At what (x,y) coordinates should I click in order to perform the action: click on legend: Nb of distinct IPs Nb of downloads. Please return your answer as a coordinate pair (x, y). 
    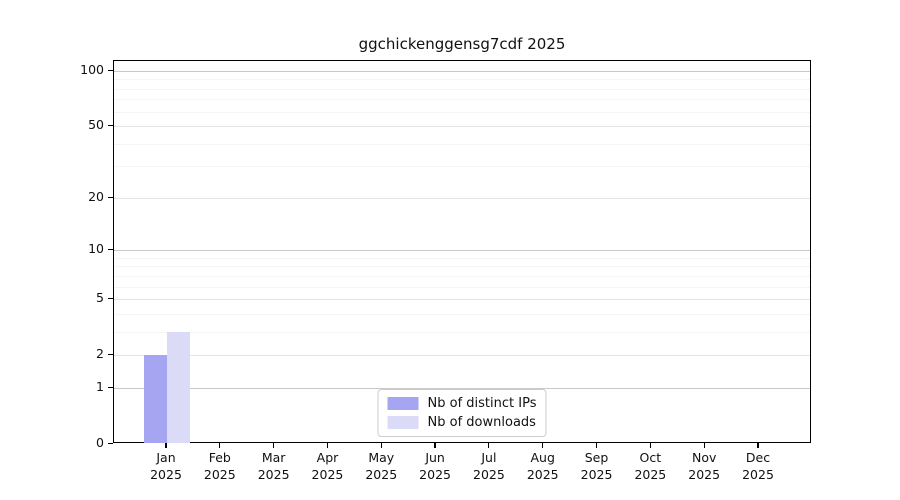
    Looking at the image, I should click on (462, 413).